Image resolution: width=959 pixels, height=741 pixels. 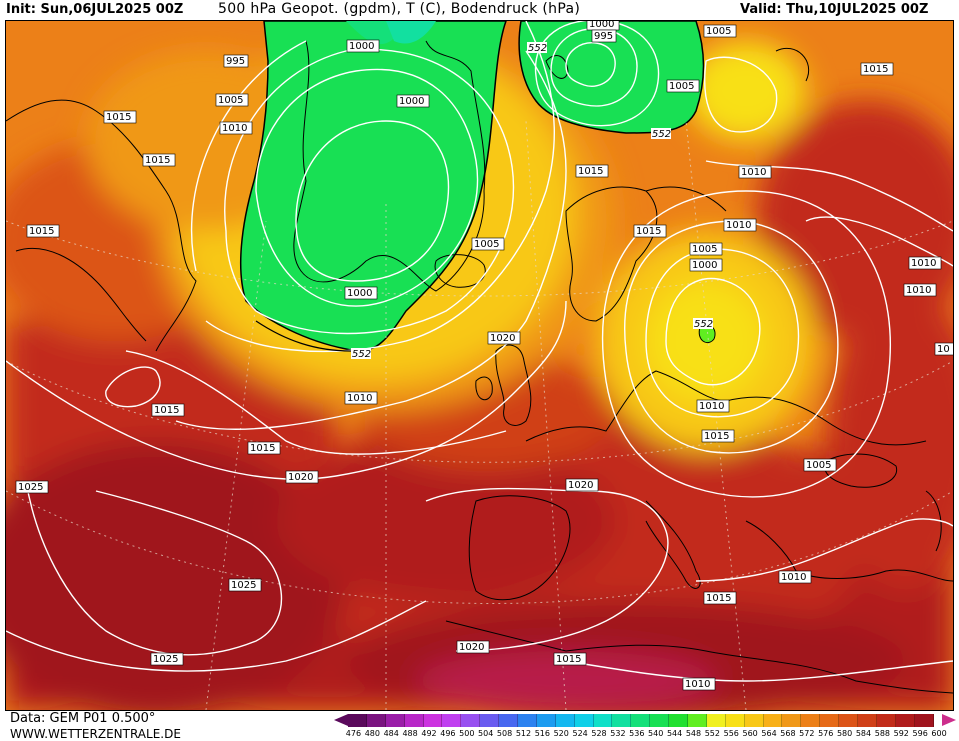 I want to click on color-scale-label: 568, so click(x=788, y=733).